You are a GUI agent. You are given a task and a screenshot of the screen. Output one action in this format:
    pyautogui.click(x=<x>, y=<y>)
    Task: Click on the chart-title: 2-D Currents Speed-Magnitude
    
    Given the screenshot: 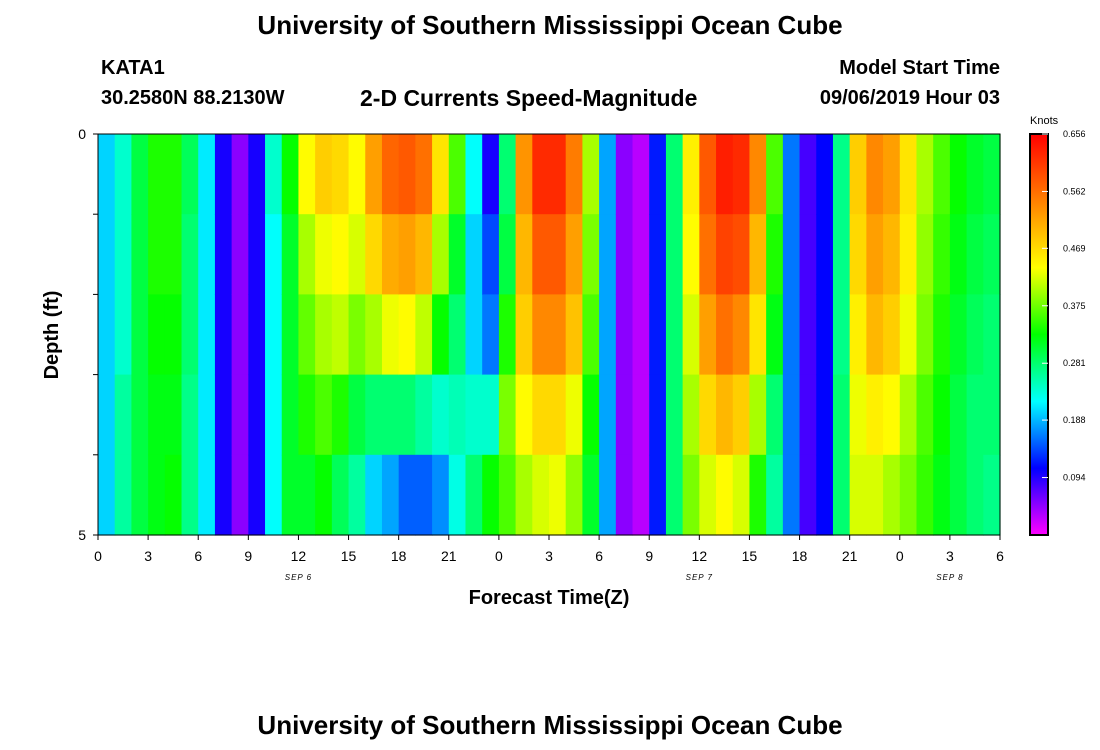 What is the action you would take?
    pyautogui.click(x=529, y=98)
    